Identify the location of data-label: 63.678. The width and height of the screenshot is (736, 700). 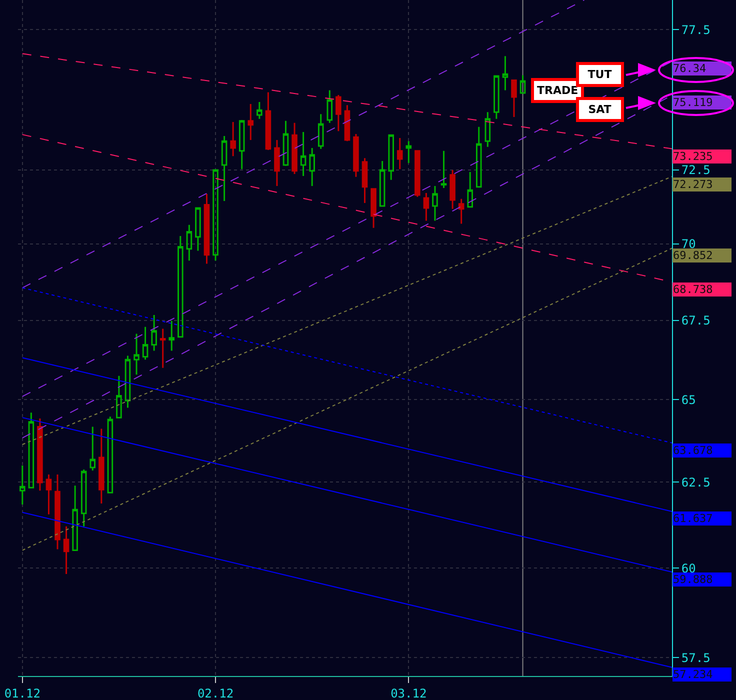
(693, 450).